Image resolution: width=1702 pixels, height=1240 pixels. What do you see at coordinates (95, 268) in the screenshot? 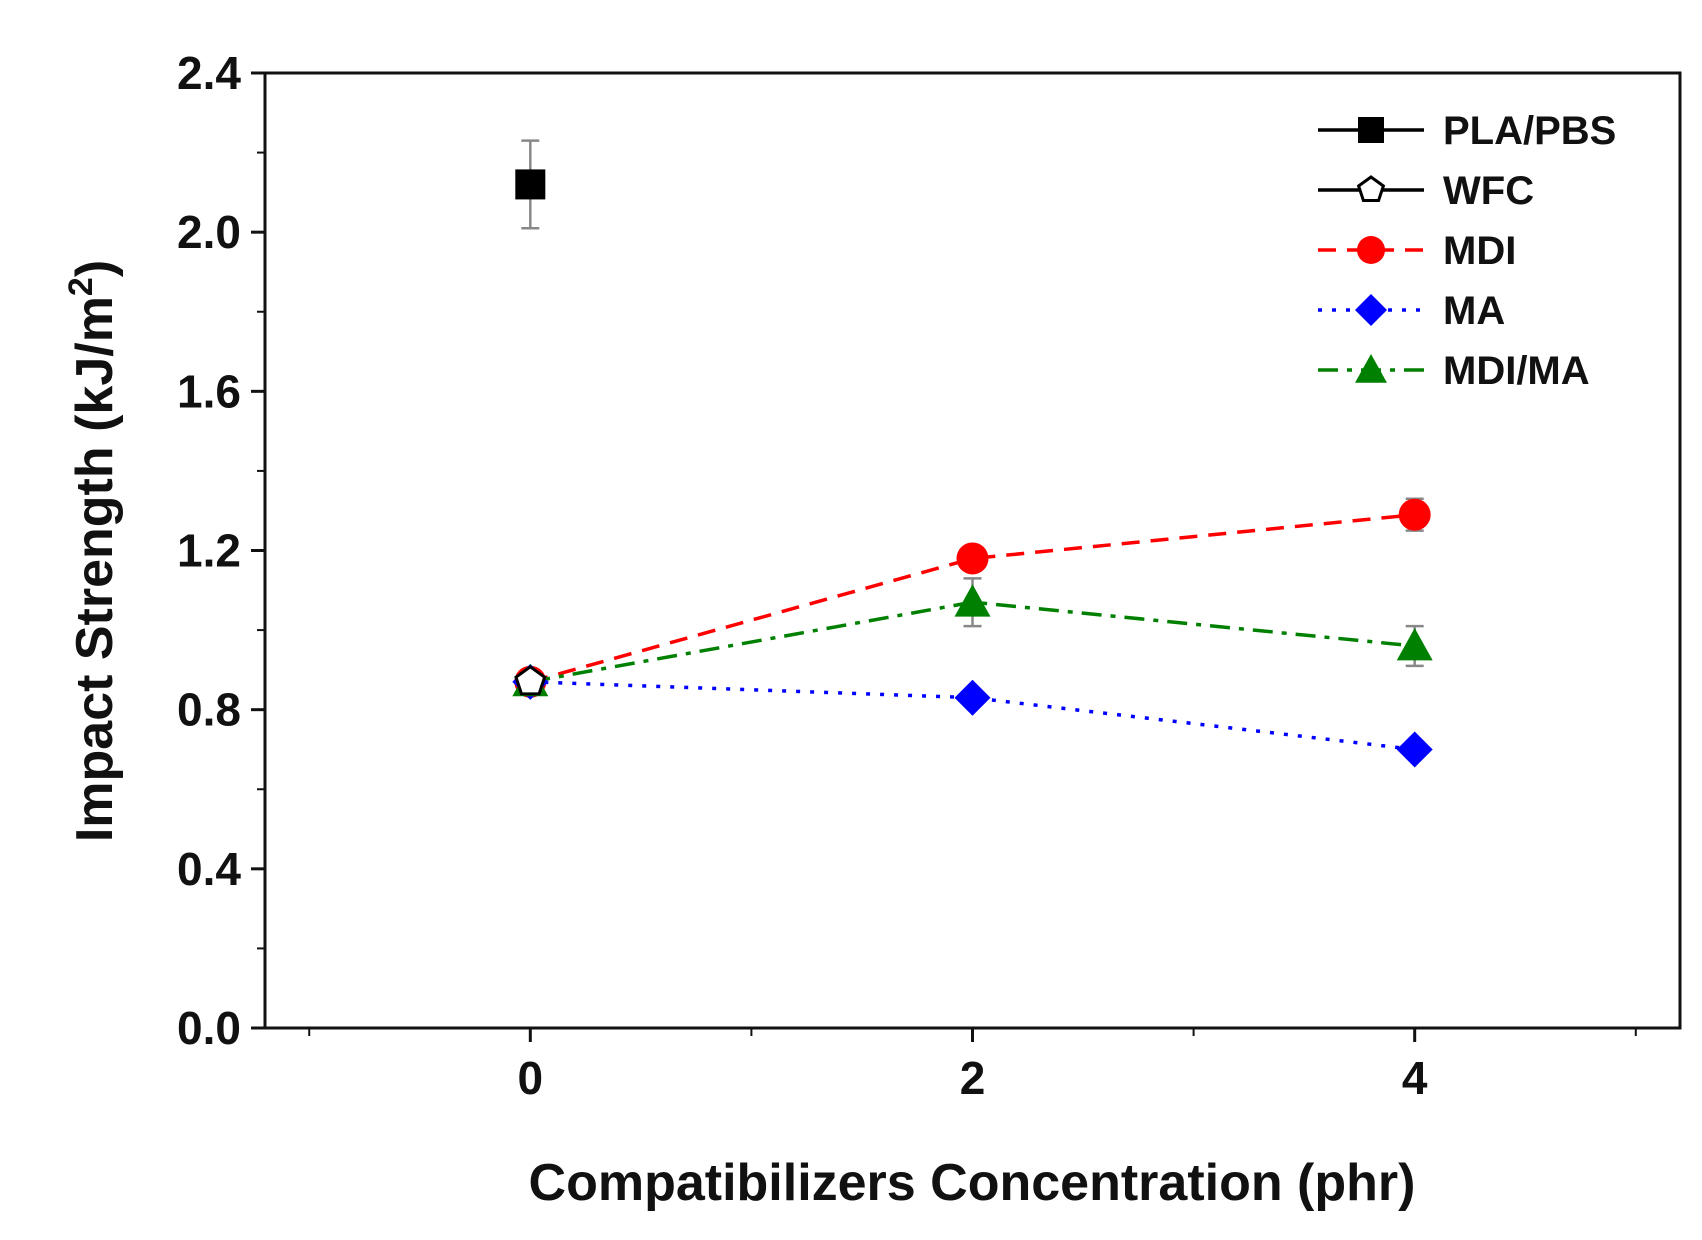
I see `y-axis-title-close: )` at bounding box center [95, 268].